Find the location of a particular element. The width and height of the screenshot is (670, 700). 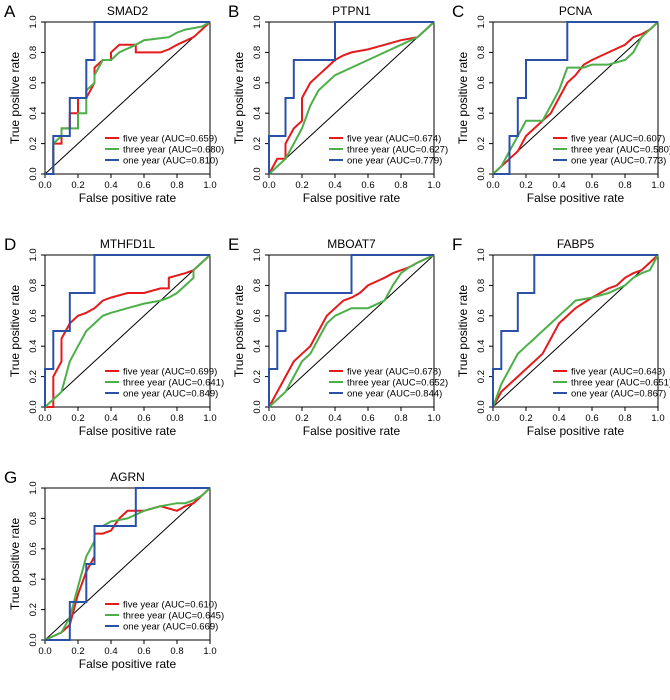

legend-entry: three year (AUC=0.641) is located at coordinates (173, 383).